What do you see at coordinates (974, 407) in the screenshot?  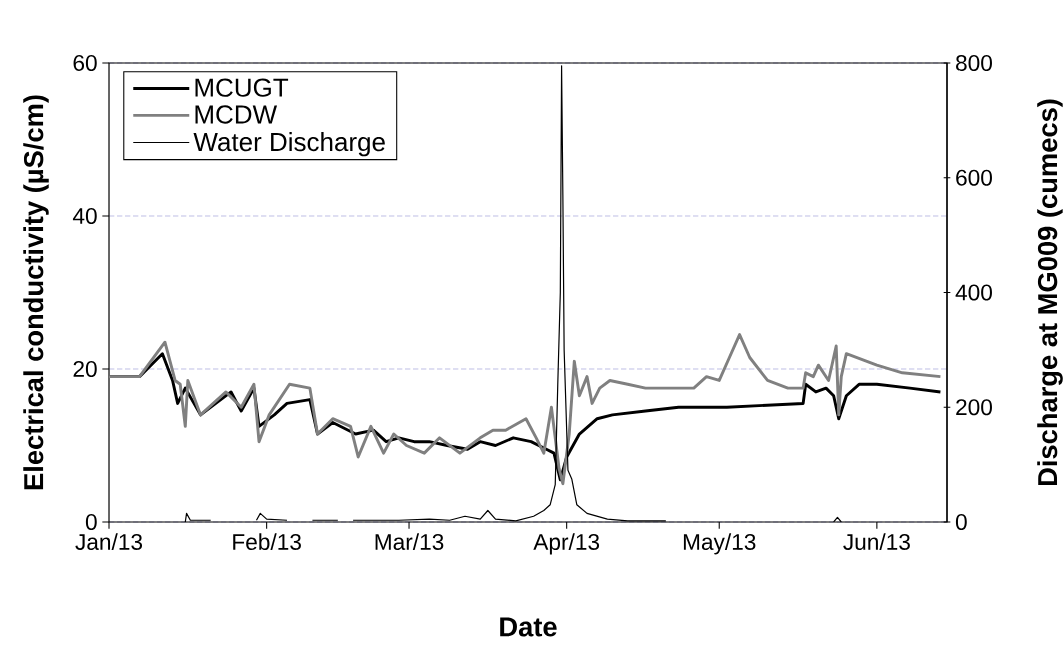 I see `y2-tick-label: 200` at bounding box center [974, 407].